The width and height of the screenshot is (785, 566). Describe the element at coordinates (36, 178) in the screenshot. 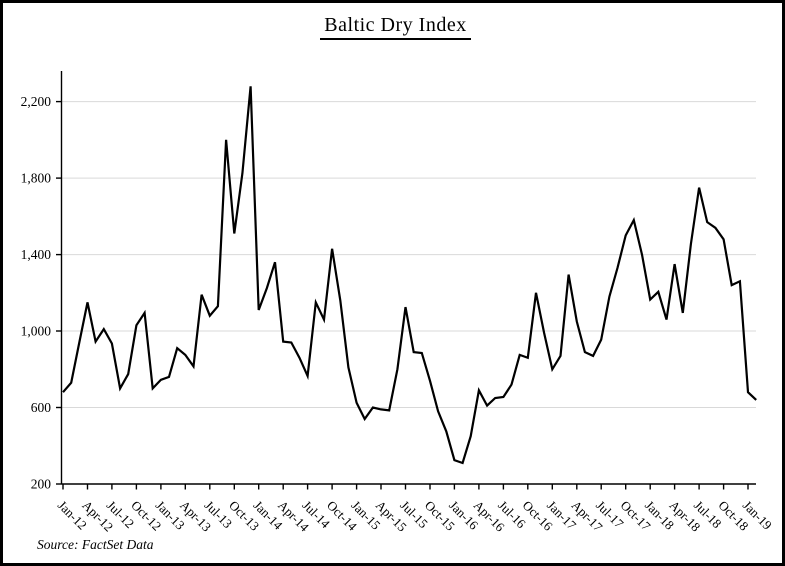

I see `y-tick-label: 1,800` at that location.